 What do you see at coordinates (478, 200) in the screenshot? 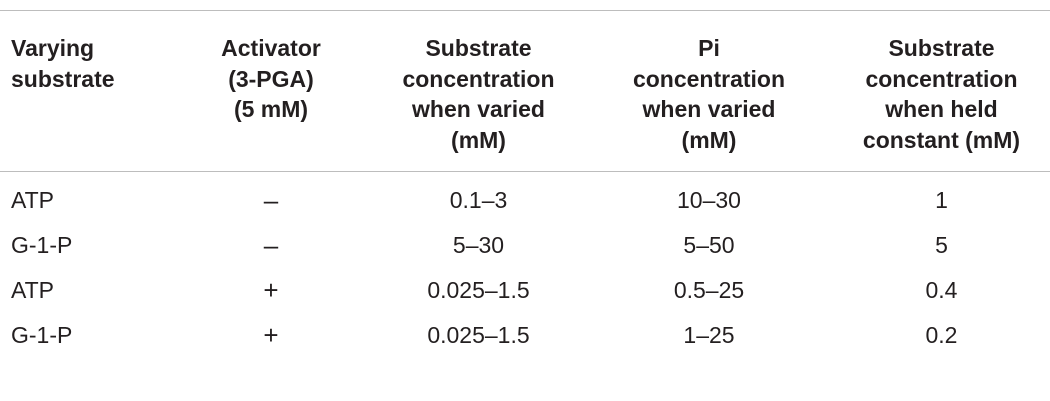
I see `cell-substrate-concentration-varied: 0.1–3` at bounding box center [478, 200].